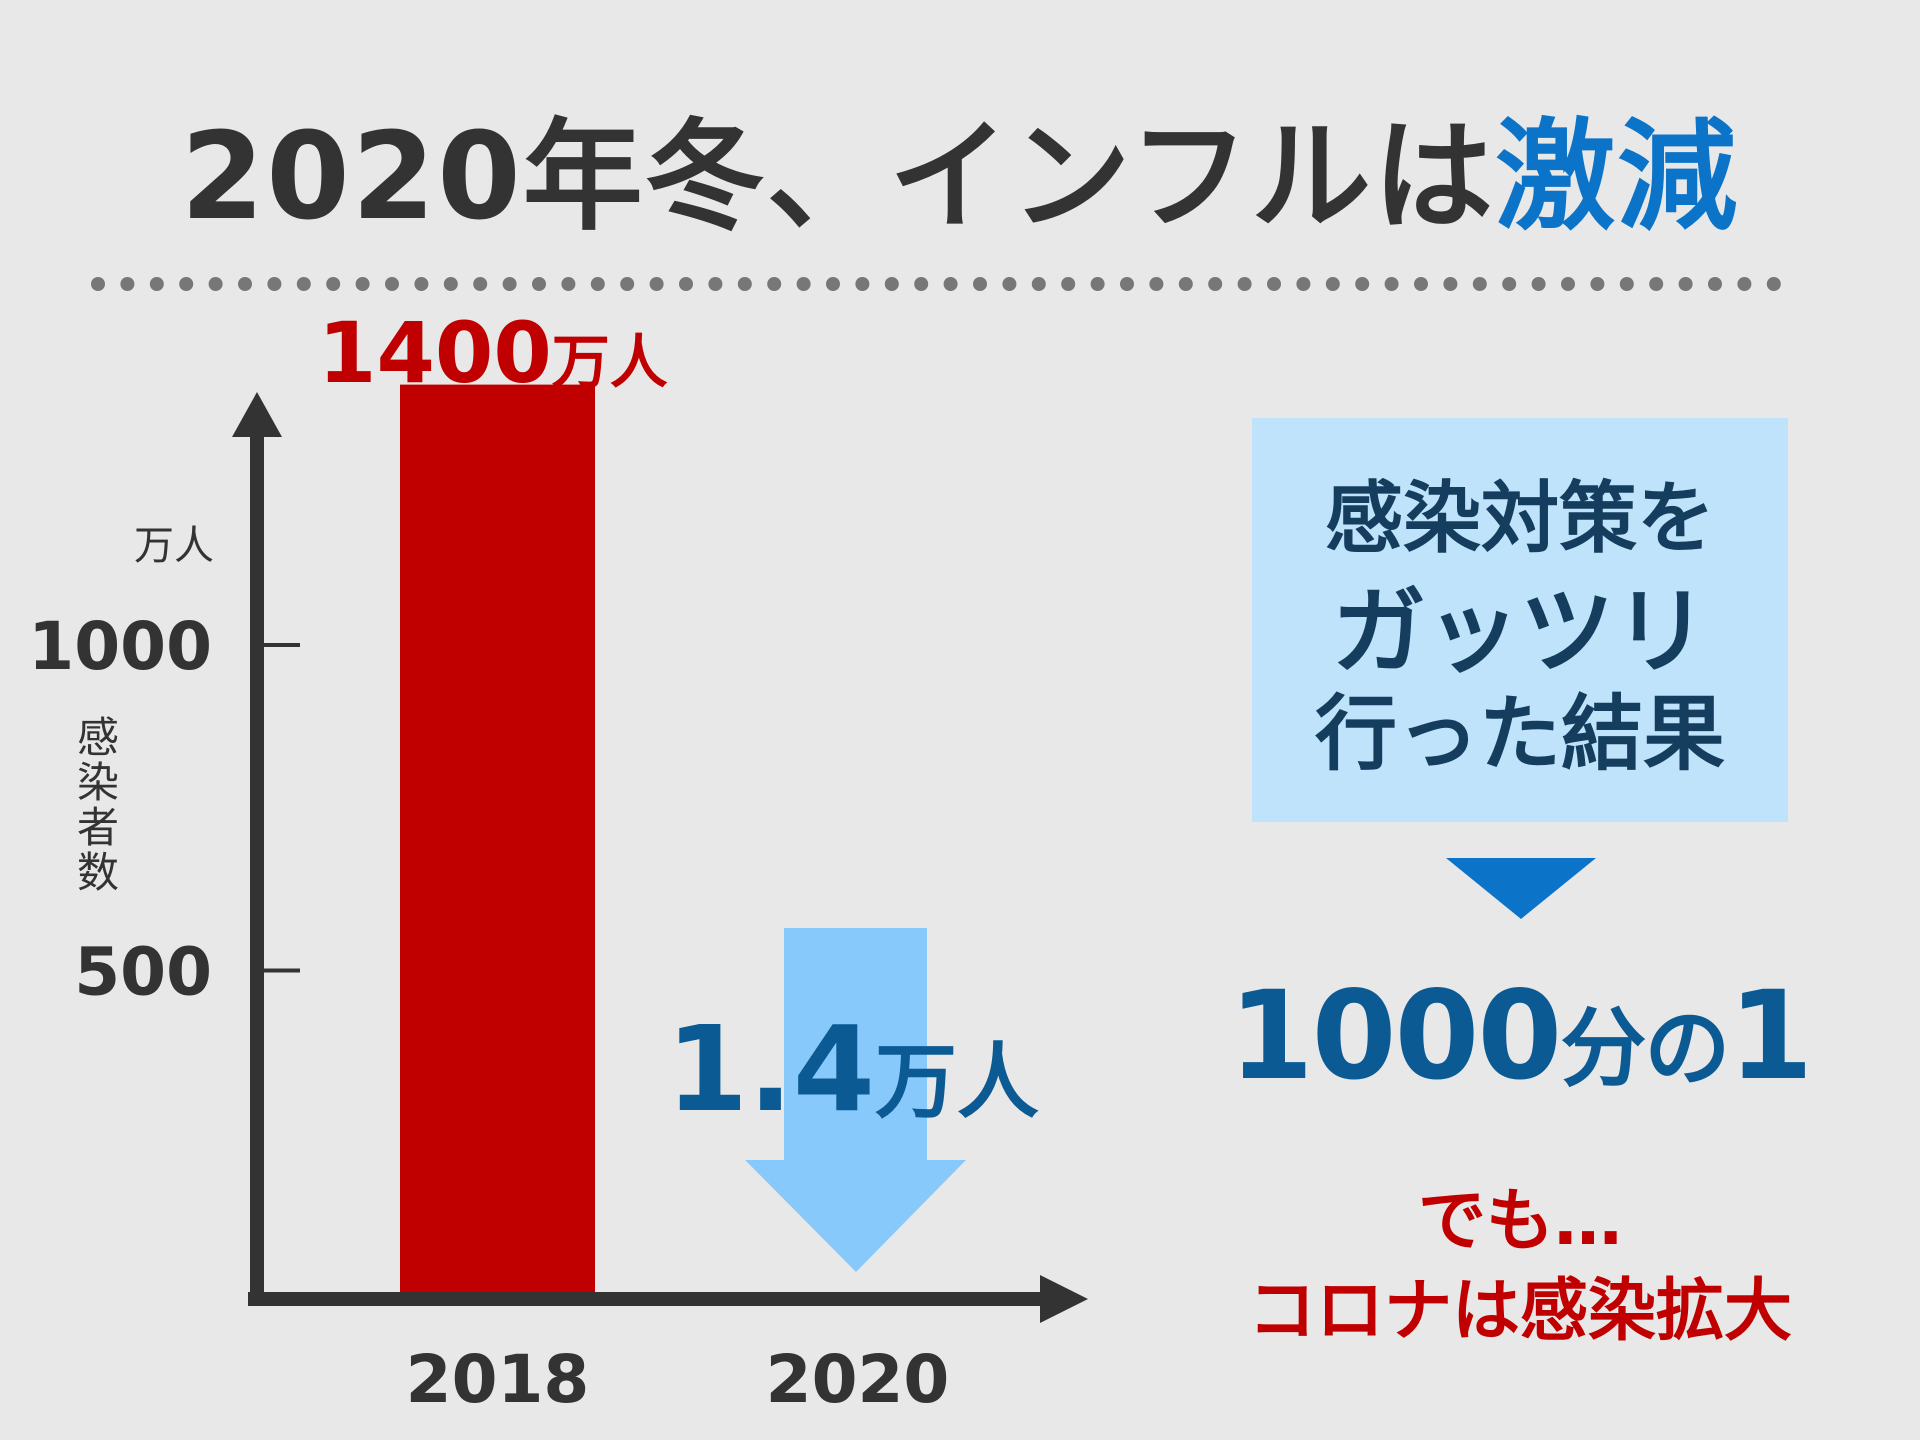 This screenshot has width=1920, height=1440. What do you see at coordinates (1617, 177) in the screenshot?
I see `title-accent: 激減` at bounding box center [1617, 177].